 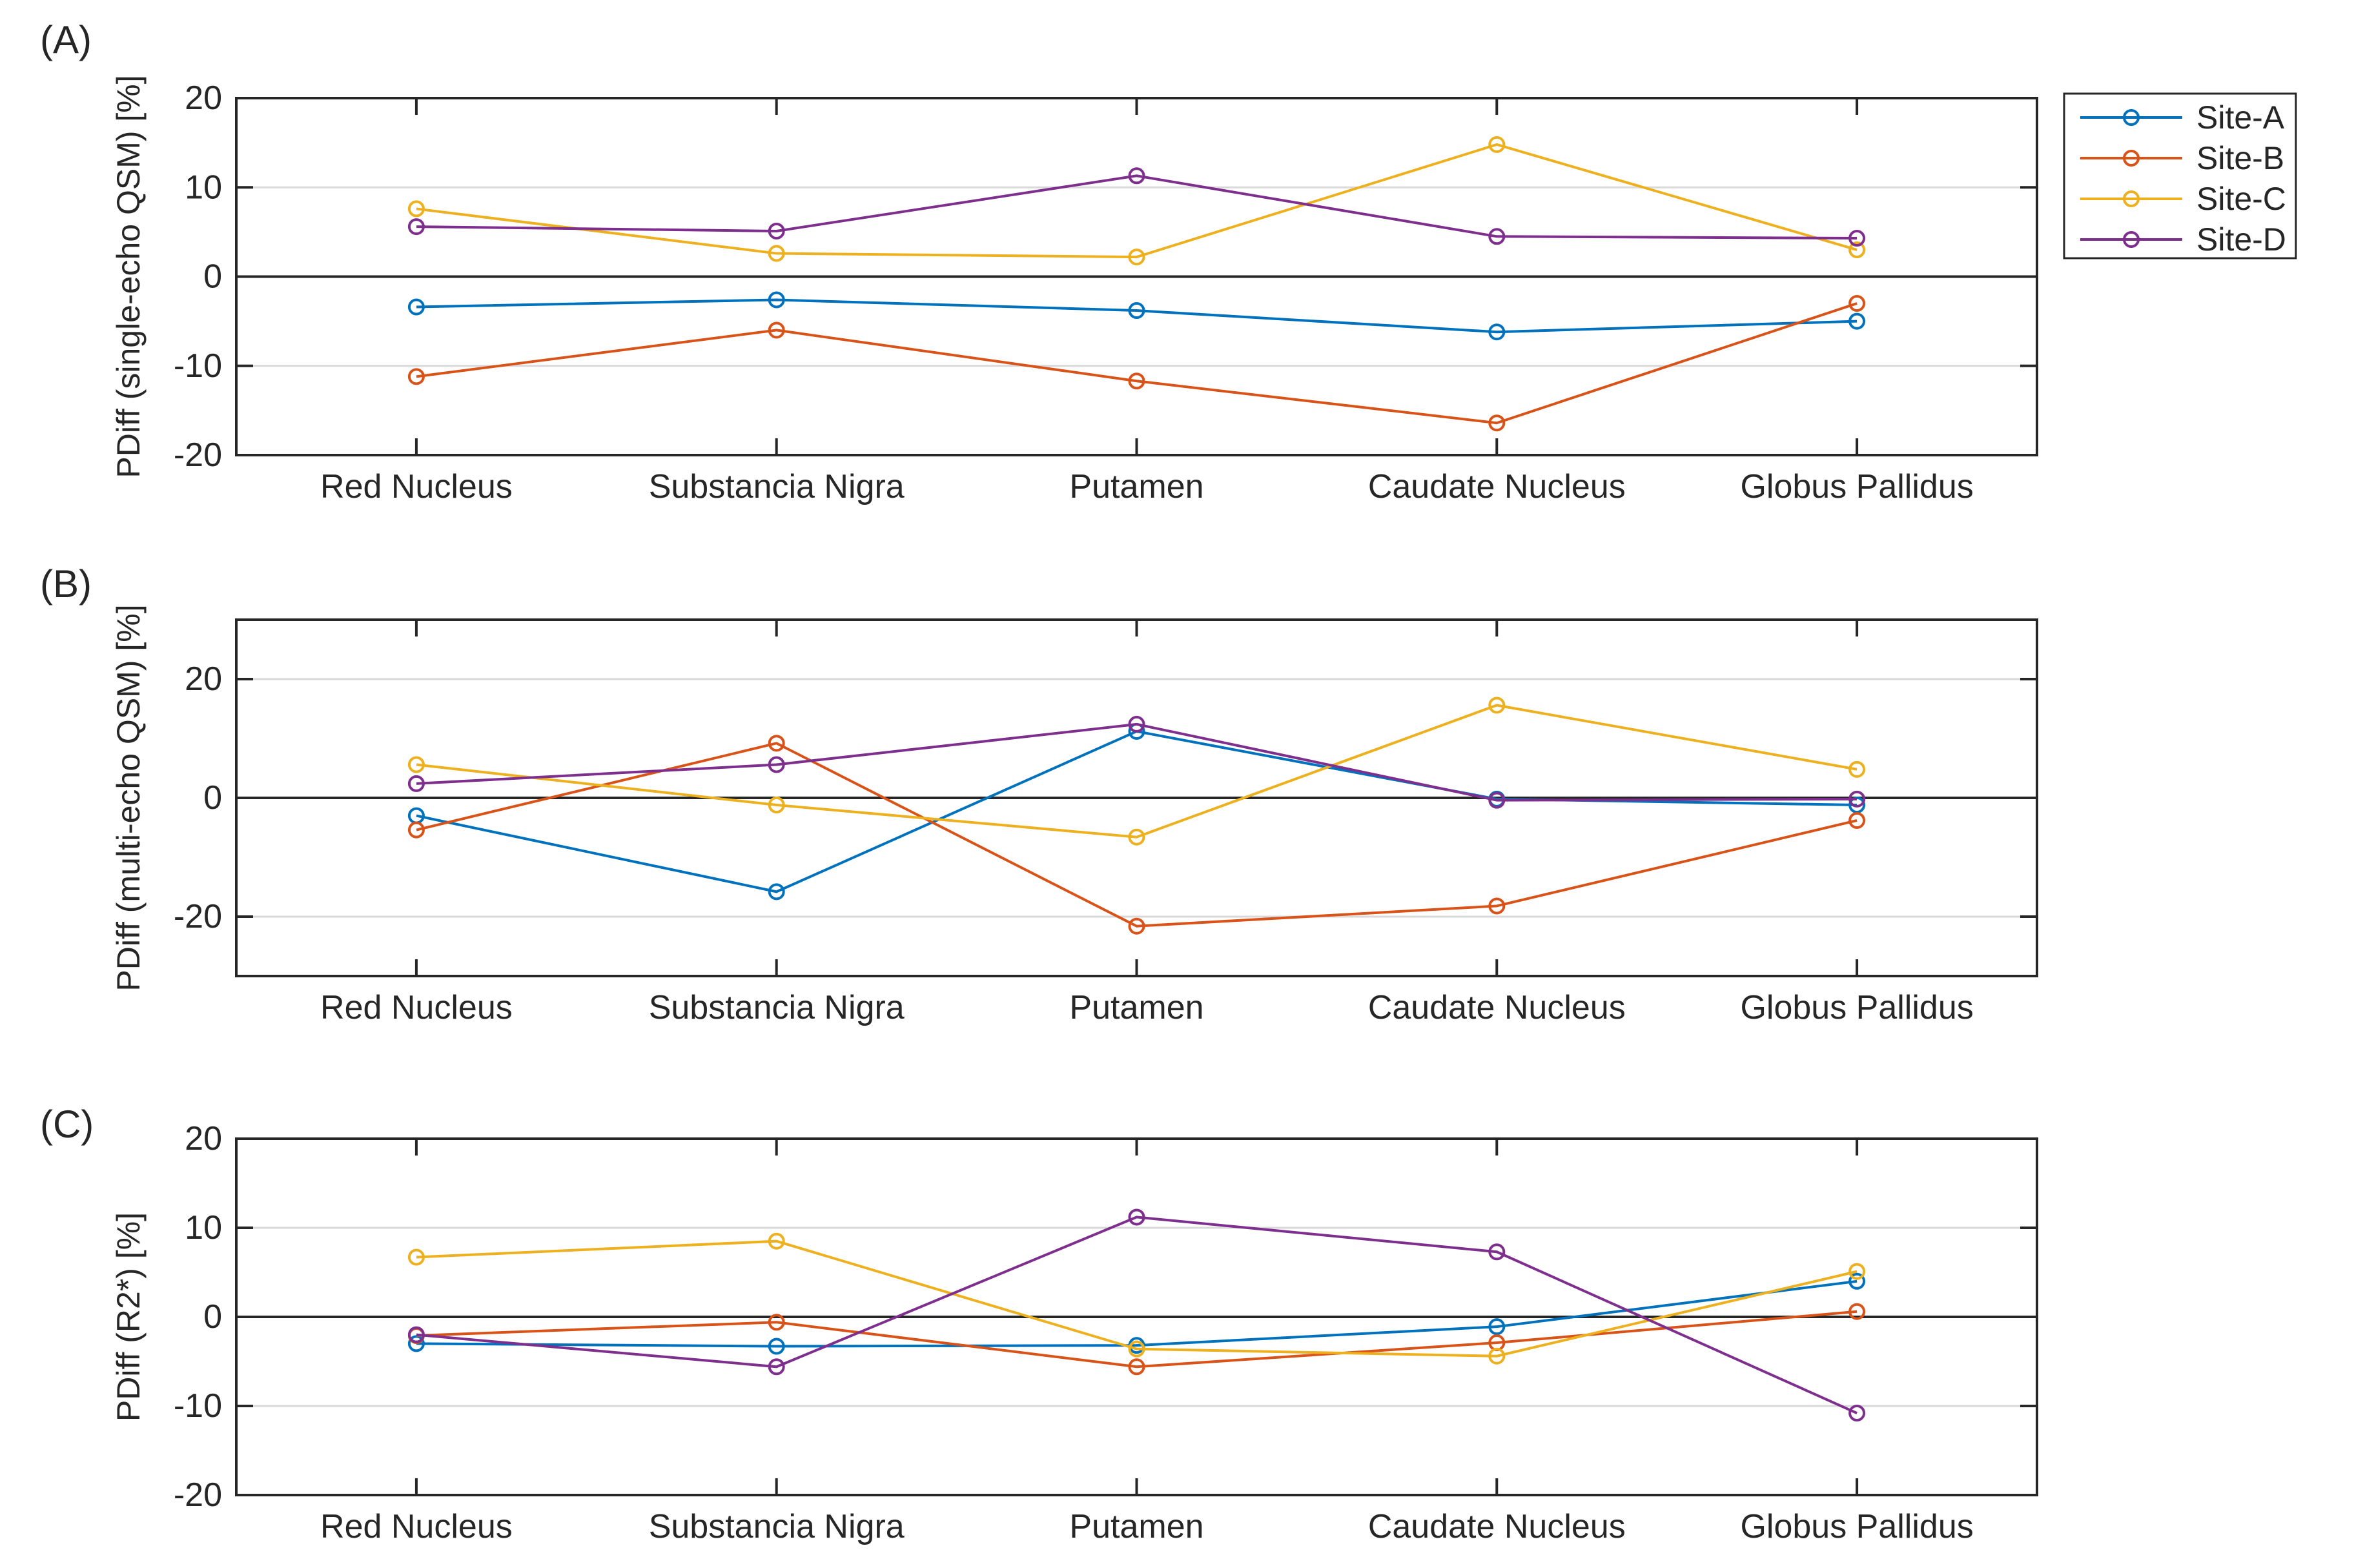 I want to click on legend-box, so click(x=2180, y=176).